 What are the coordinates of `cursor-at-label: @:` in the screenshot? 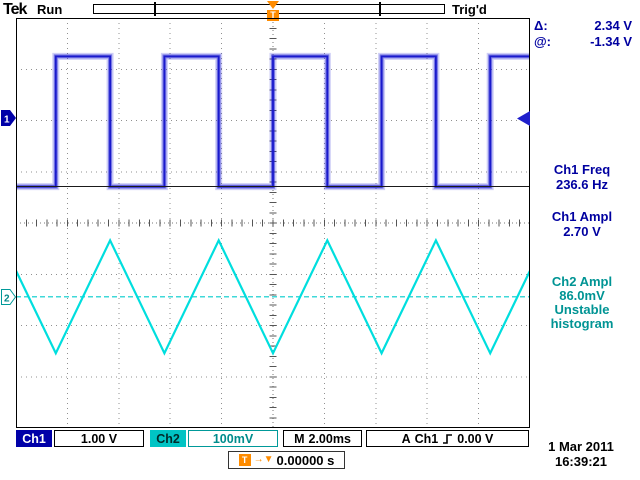 It's located at (543, 41).